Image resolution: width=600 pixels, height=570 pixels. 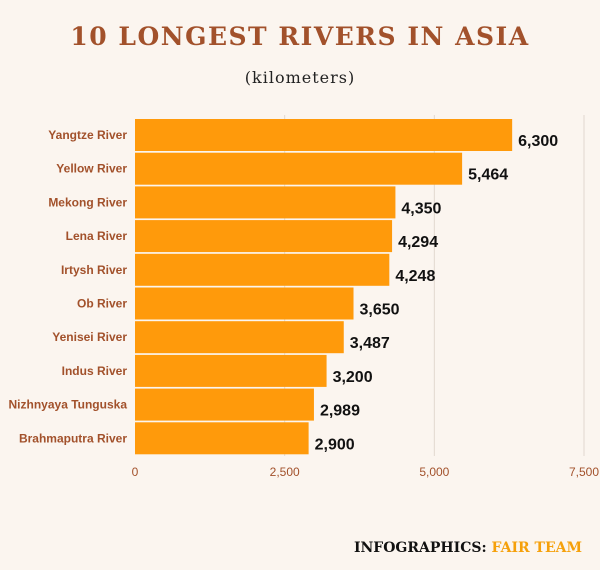 I want to click on data-label: 3,650, so click(x=380, y=310).